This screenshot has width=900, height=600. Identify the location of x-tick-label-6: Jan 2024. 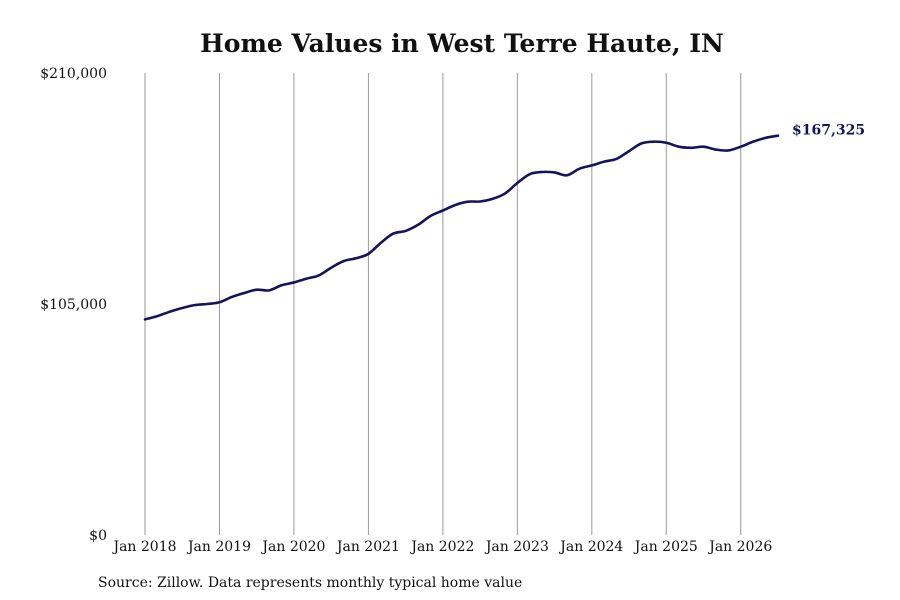
(590, 547).